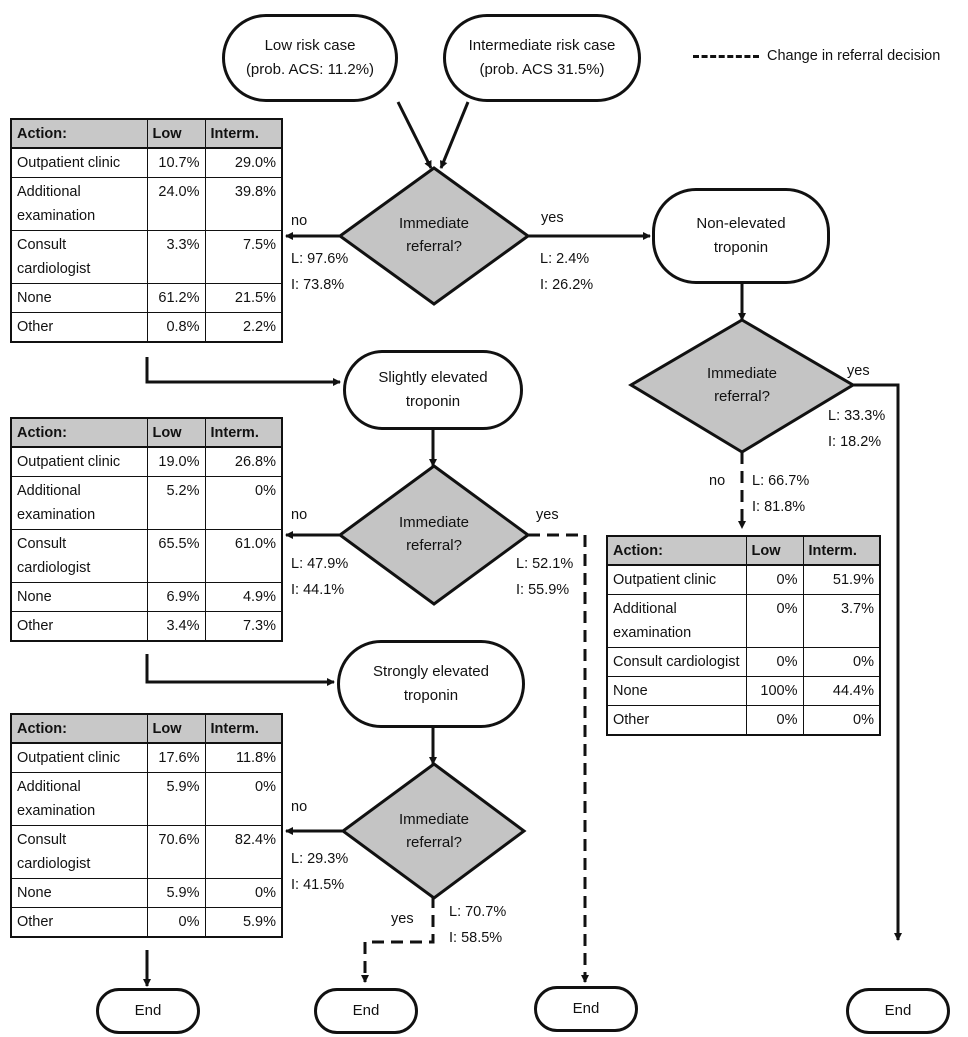  I want to click on table-row: Outpatient clinic 19.0% 26.8%, so click(146, 462).